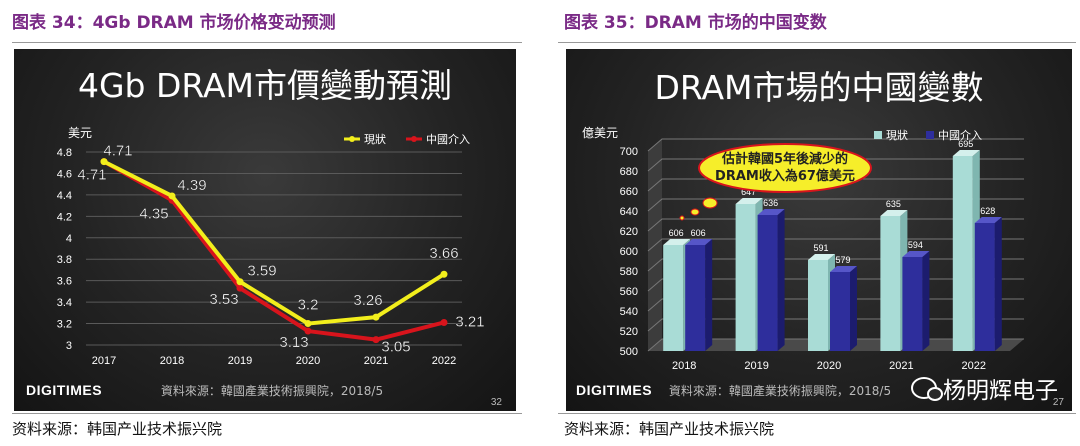 Image resolution: width=1080 pixels, height=446 pixels. I want to click on line-chart-x-axis: 2017 2018 2019 2020 2021 2022, so click(274, 361).